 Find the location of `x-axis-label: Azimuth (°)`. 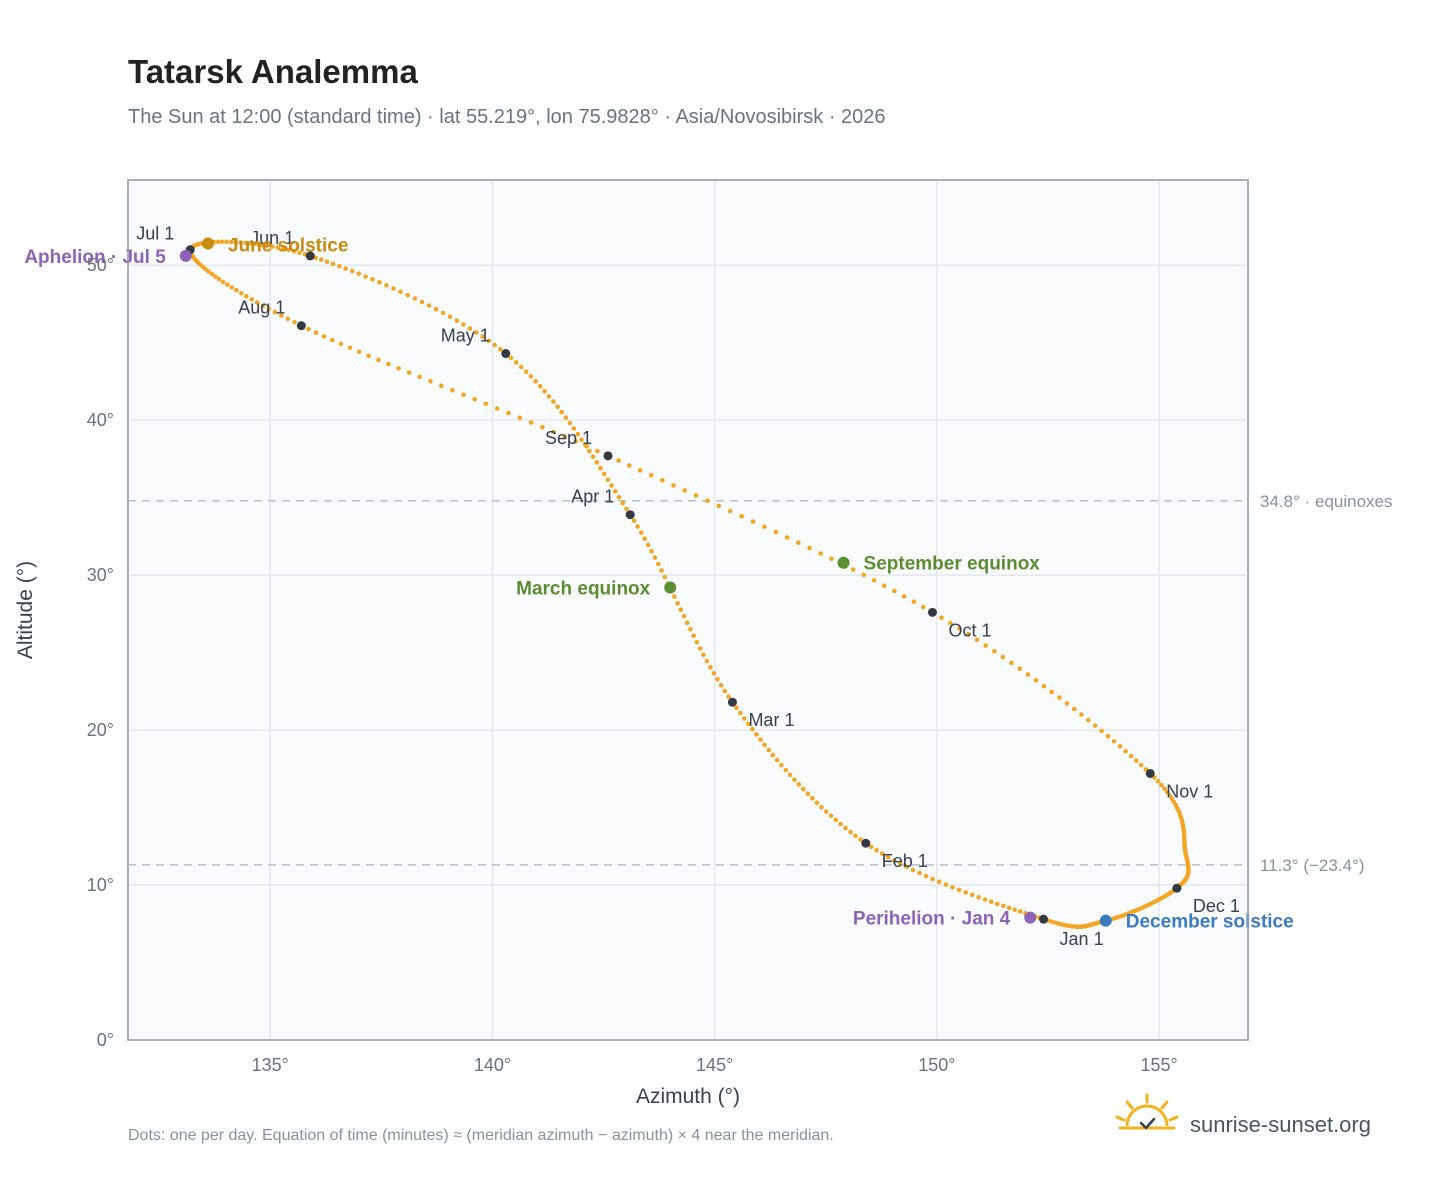

x-axis-label: Azimuth (°) is located at coordinates (688, 1096).